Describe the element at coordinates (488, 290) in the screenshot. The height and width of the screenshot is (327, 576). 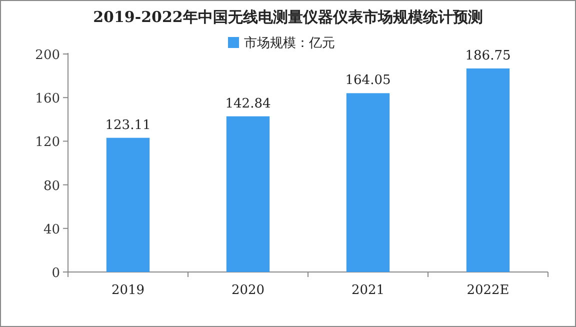
I see `x-tick-label: 2022E` at that location.